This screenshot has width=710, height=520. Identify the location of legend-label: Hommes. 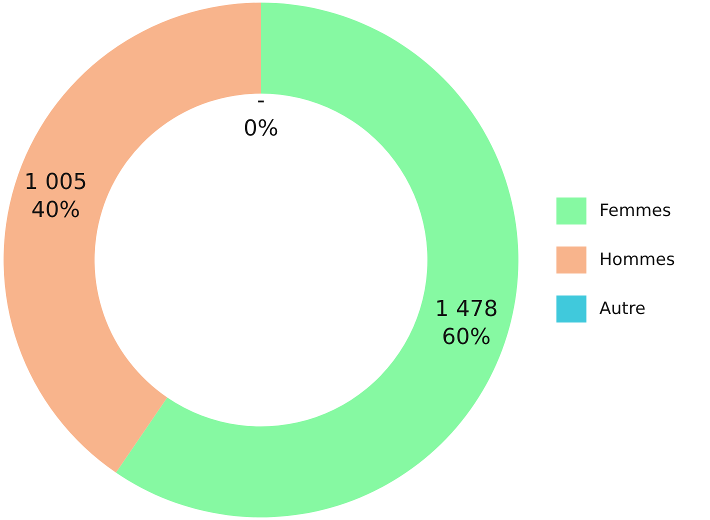
(637, 260).